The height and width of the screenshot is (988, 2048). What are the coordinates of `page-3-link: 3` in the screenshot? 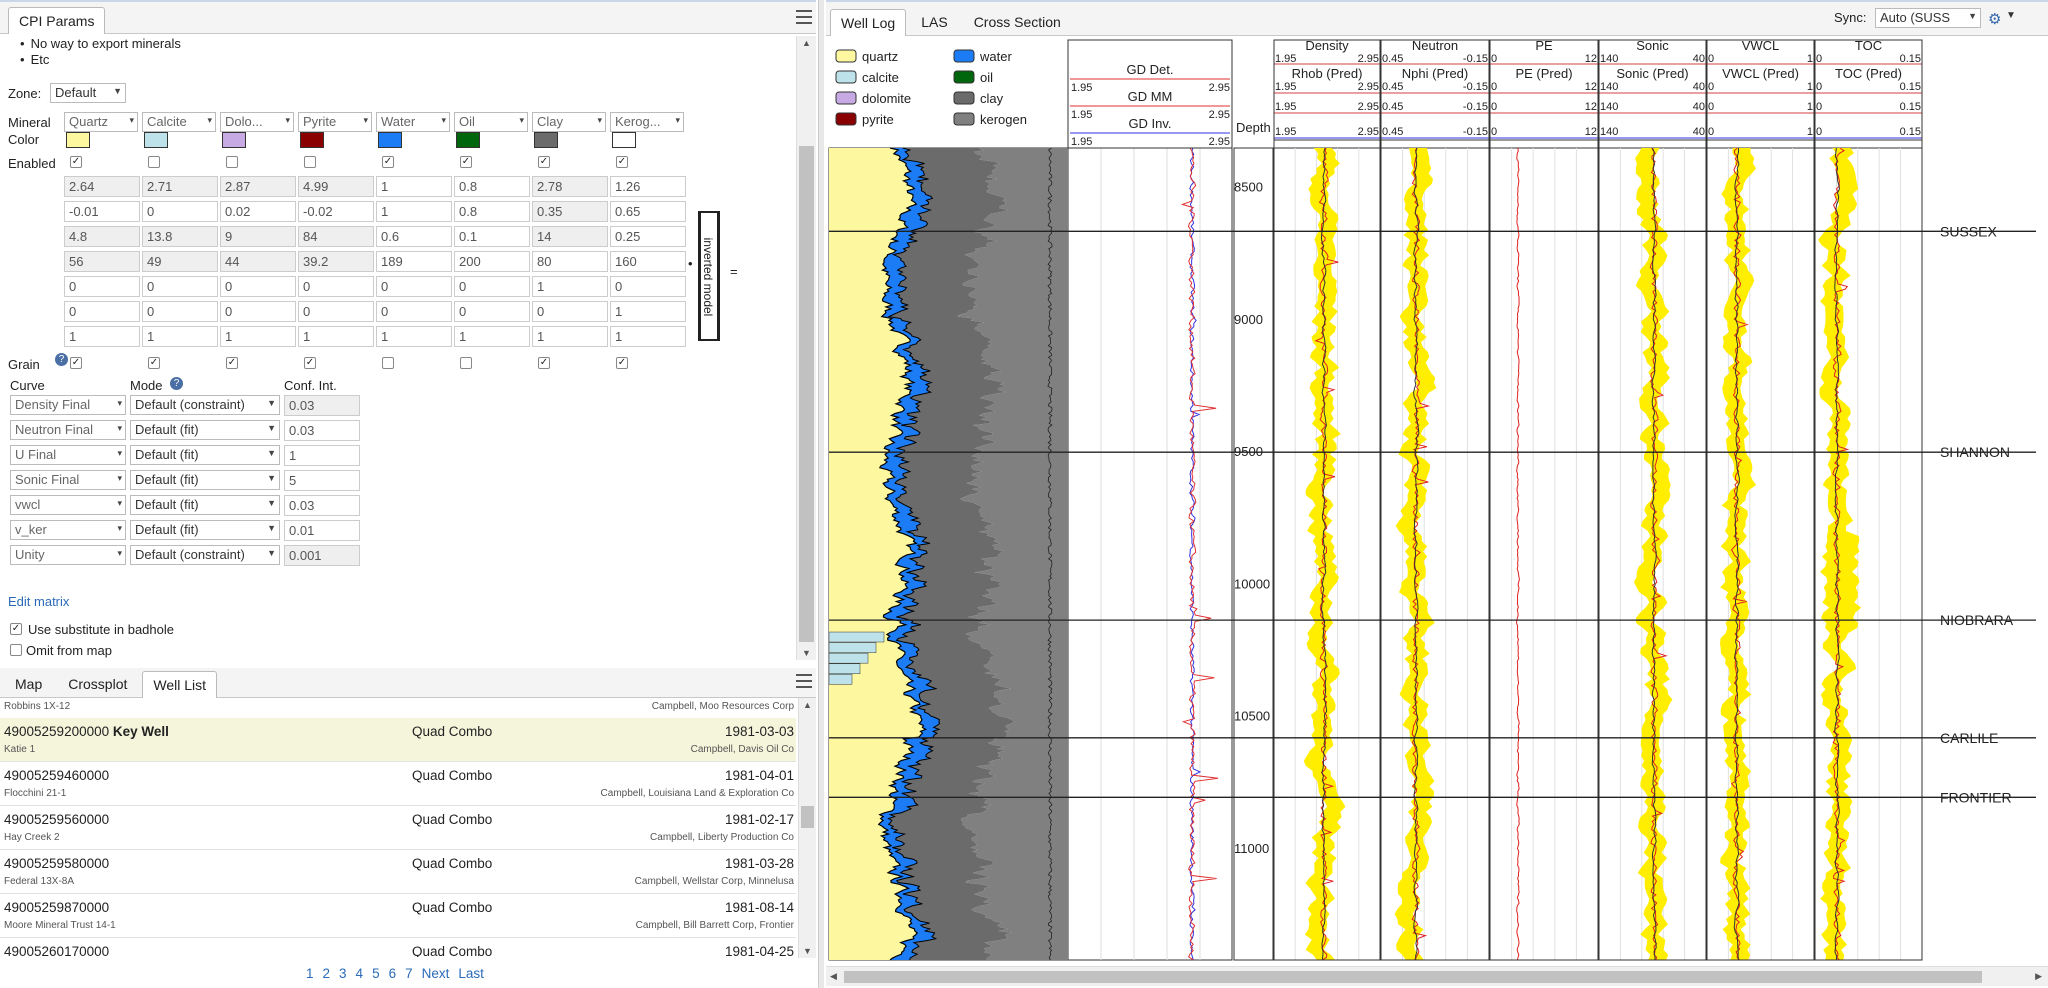 It's located at (343, 973).